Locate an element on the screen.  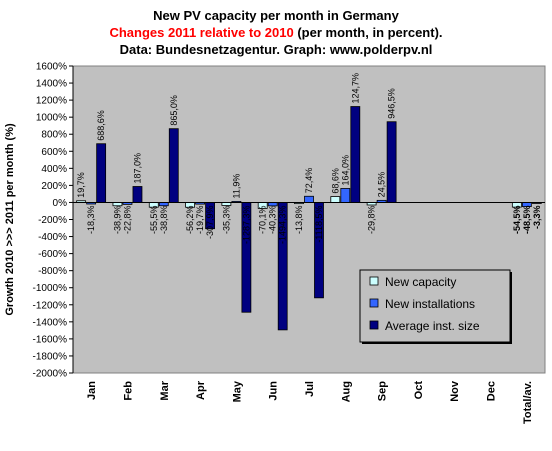
data-label: -22,8% is located at coordinates (127, 219).